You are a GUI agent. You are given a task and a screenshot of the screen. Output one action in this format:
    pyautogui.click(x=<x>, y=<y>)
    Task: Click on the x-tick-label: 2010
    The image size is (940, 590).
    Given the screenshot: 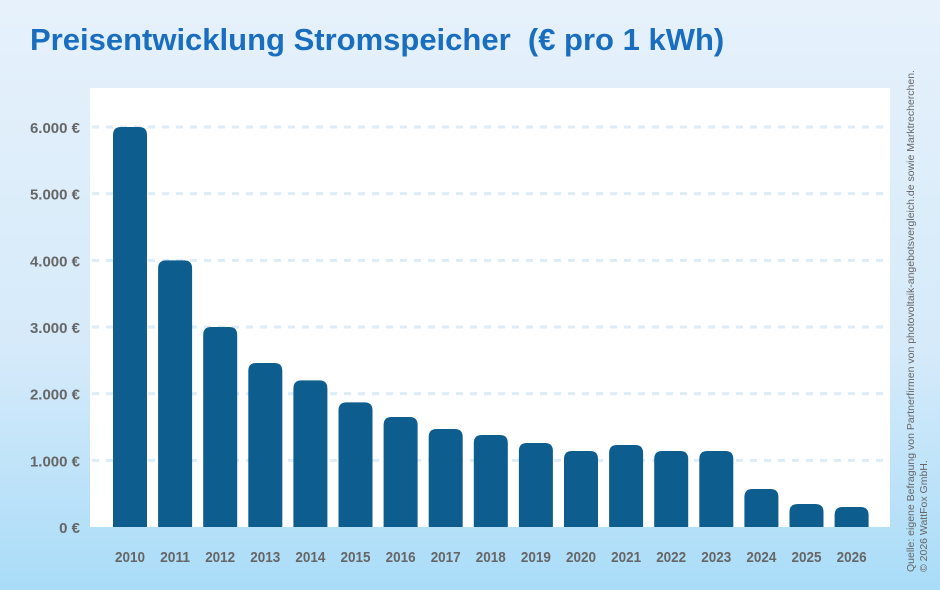 What is the action you would take?
    pyautogui.click(x=130, y=557)
    